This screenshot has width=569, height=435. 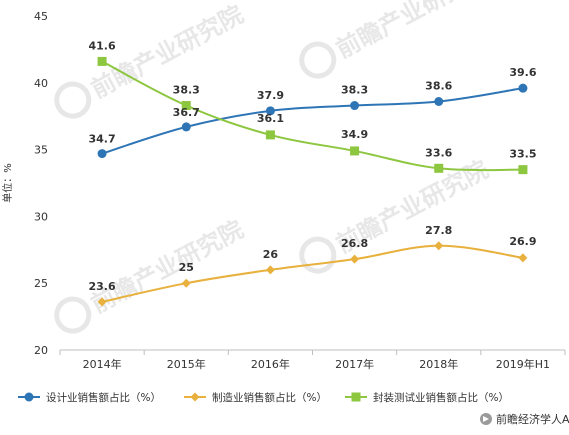 What do you see at coordinates (441, 397) in the screenshot?
I see `legend-label: 封装测试业销售额占比（%）` at bounding box center [441, 397].